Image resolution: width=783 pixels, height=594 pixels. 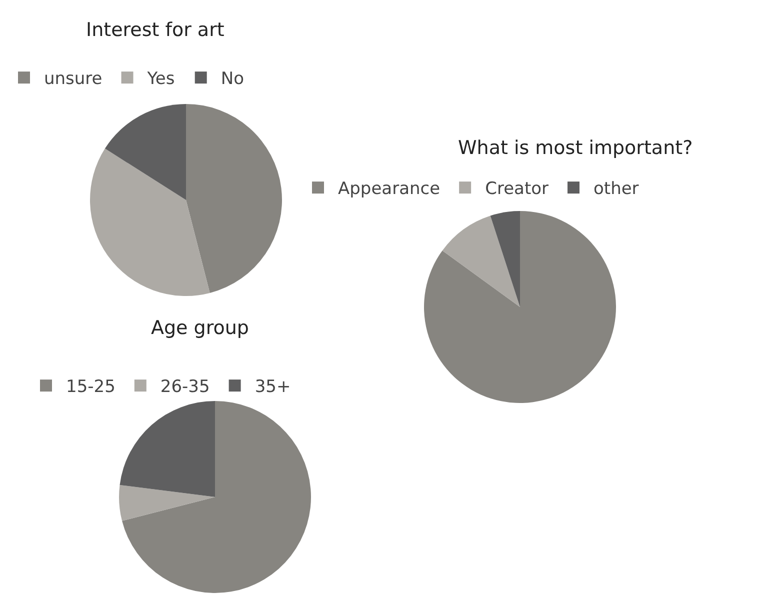 I want to click on chart-title: Age group, so click(x=200, y=328).